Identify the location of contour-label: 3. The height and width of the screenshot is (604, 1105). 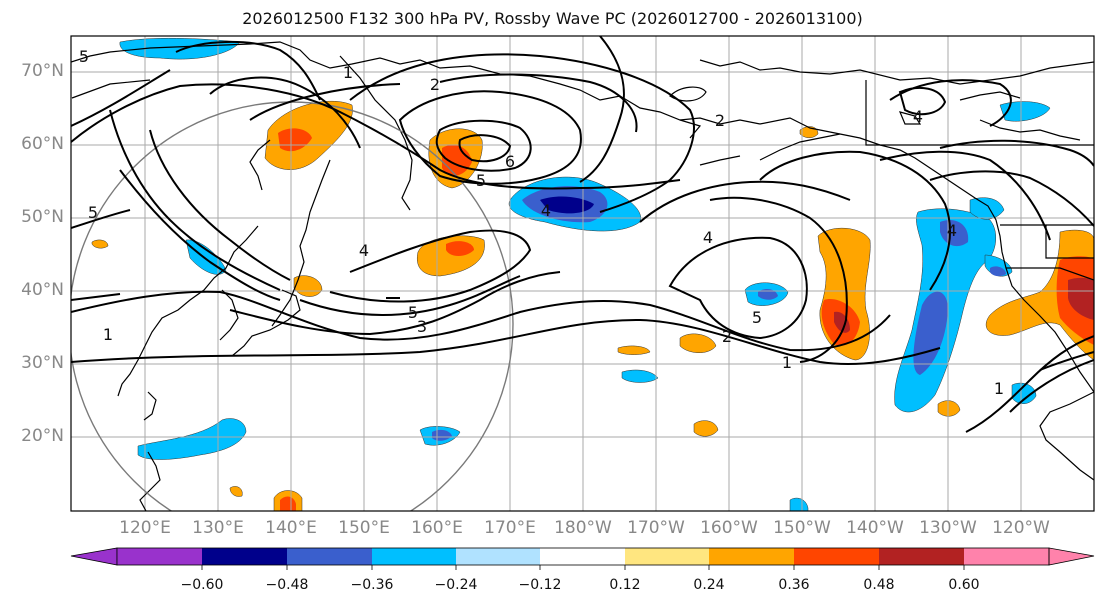
(422, 326).